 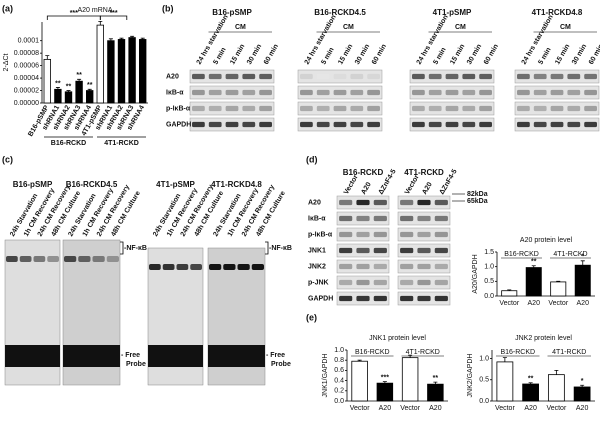 What do you see at coordinates (489, 267) in the screenshot?
I see `y-tick-label: 1.0` at bounding box center [489, 267].